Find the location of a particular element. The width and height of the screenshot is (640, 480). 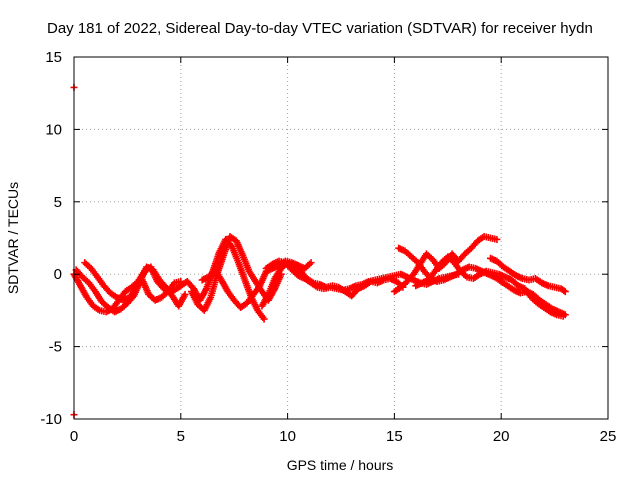

y-tick-label: 5 is located at coordinates (58, 202).